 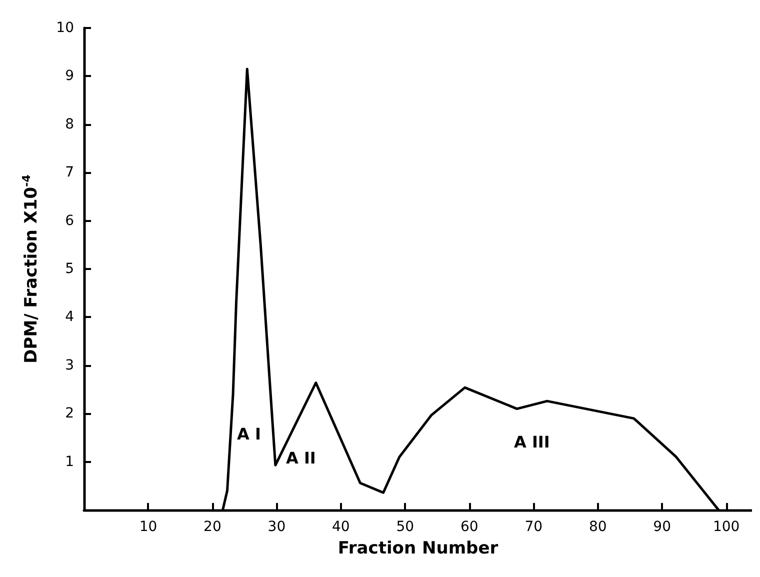 I want to click on y-tick-label: 8, so click(x=69, y=124).